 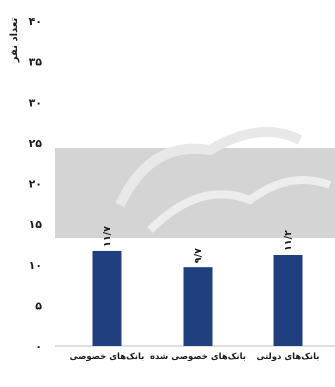 What do you see at coordinates (35, 265) in the screenshot?
I see `y-tick-label: ۱۰` at bounding box center [35, 265].